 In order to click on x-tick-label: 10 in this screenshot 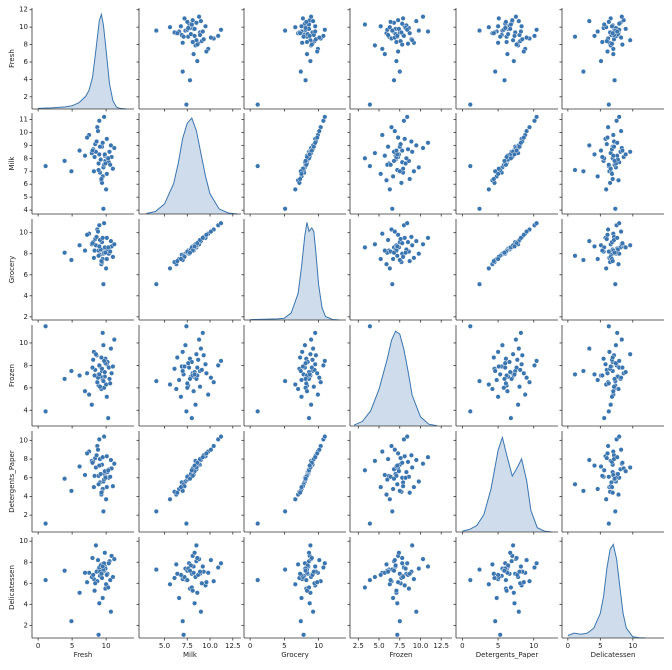, I will do `click(632, 646)`.